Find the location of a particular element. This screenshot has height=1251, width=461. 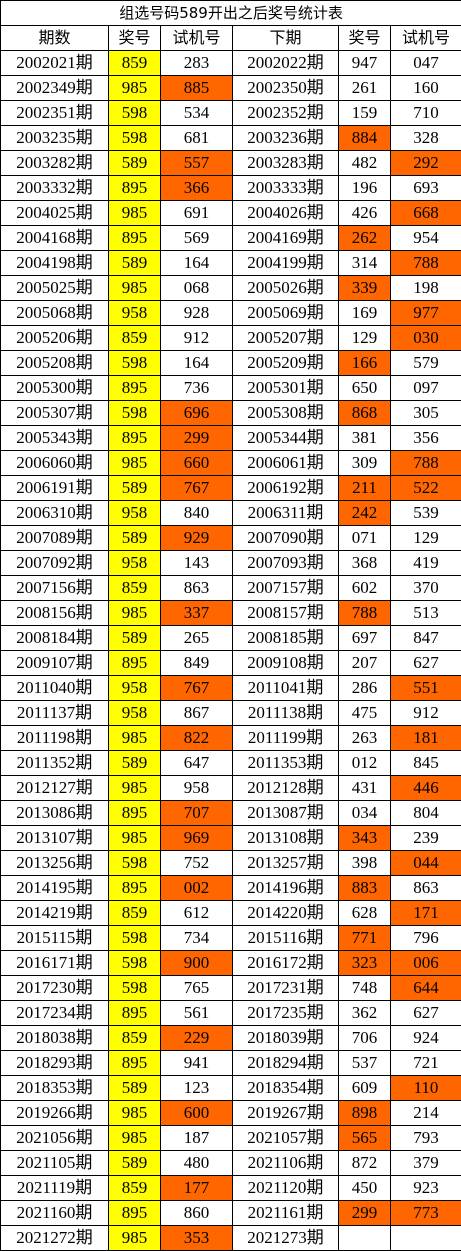

data-row: 2016171期 598 900 2016172期 323 006 is located at coordinates (230, 963).